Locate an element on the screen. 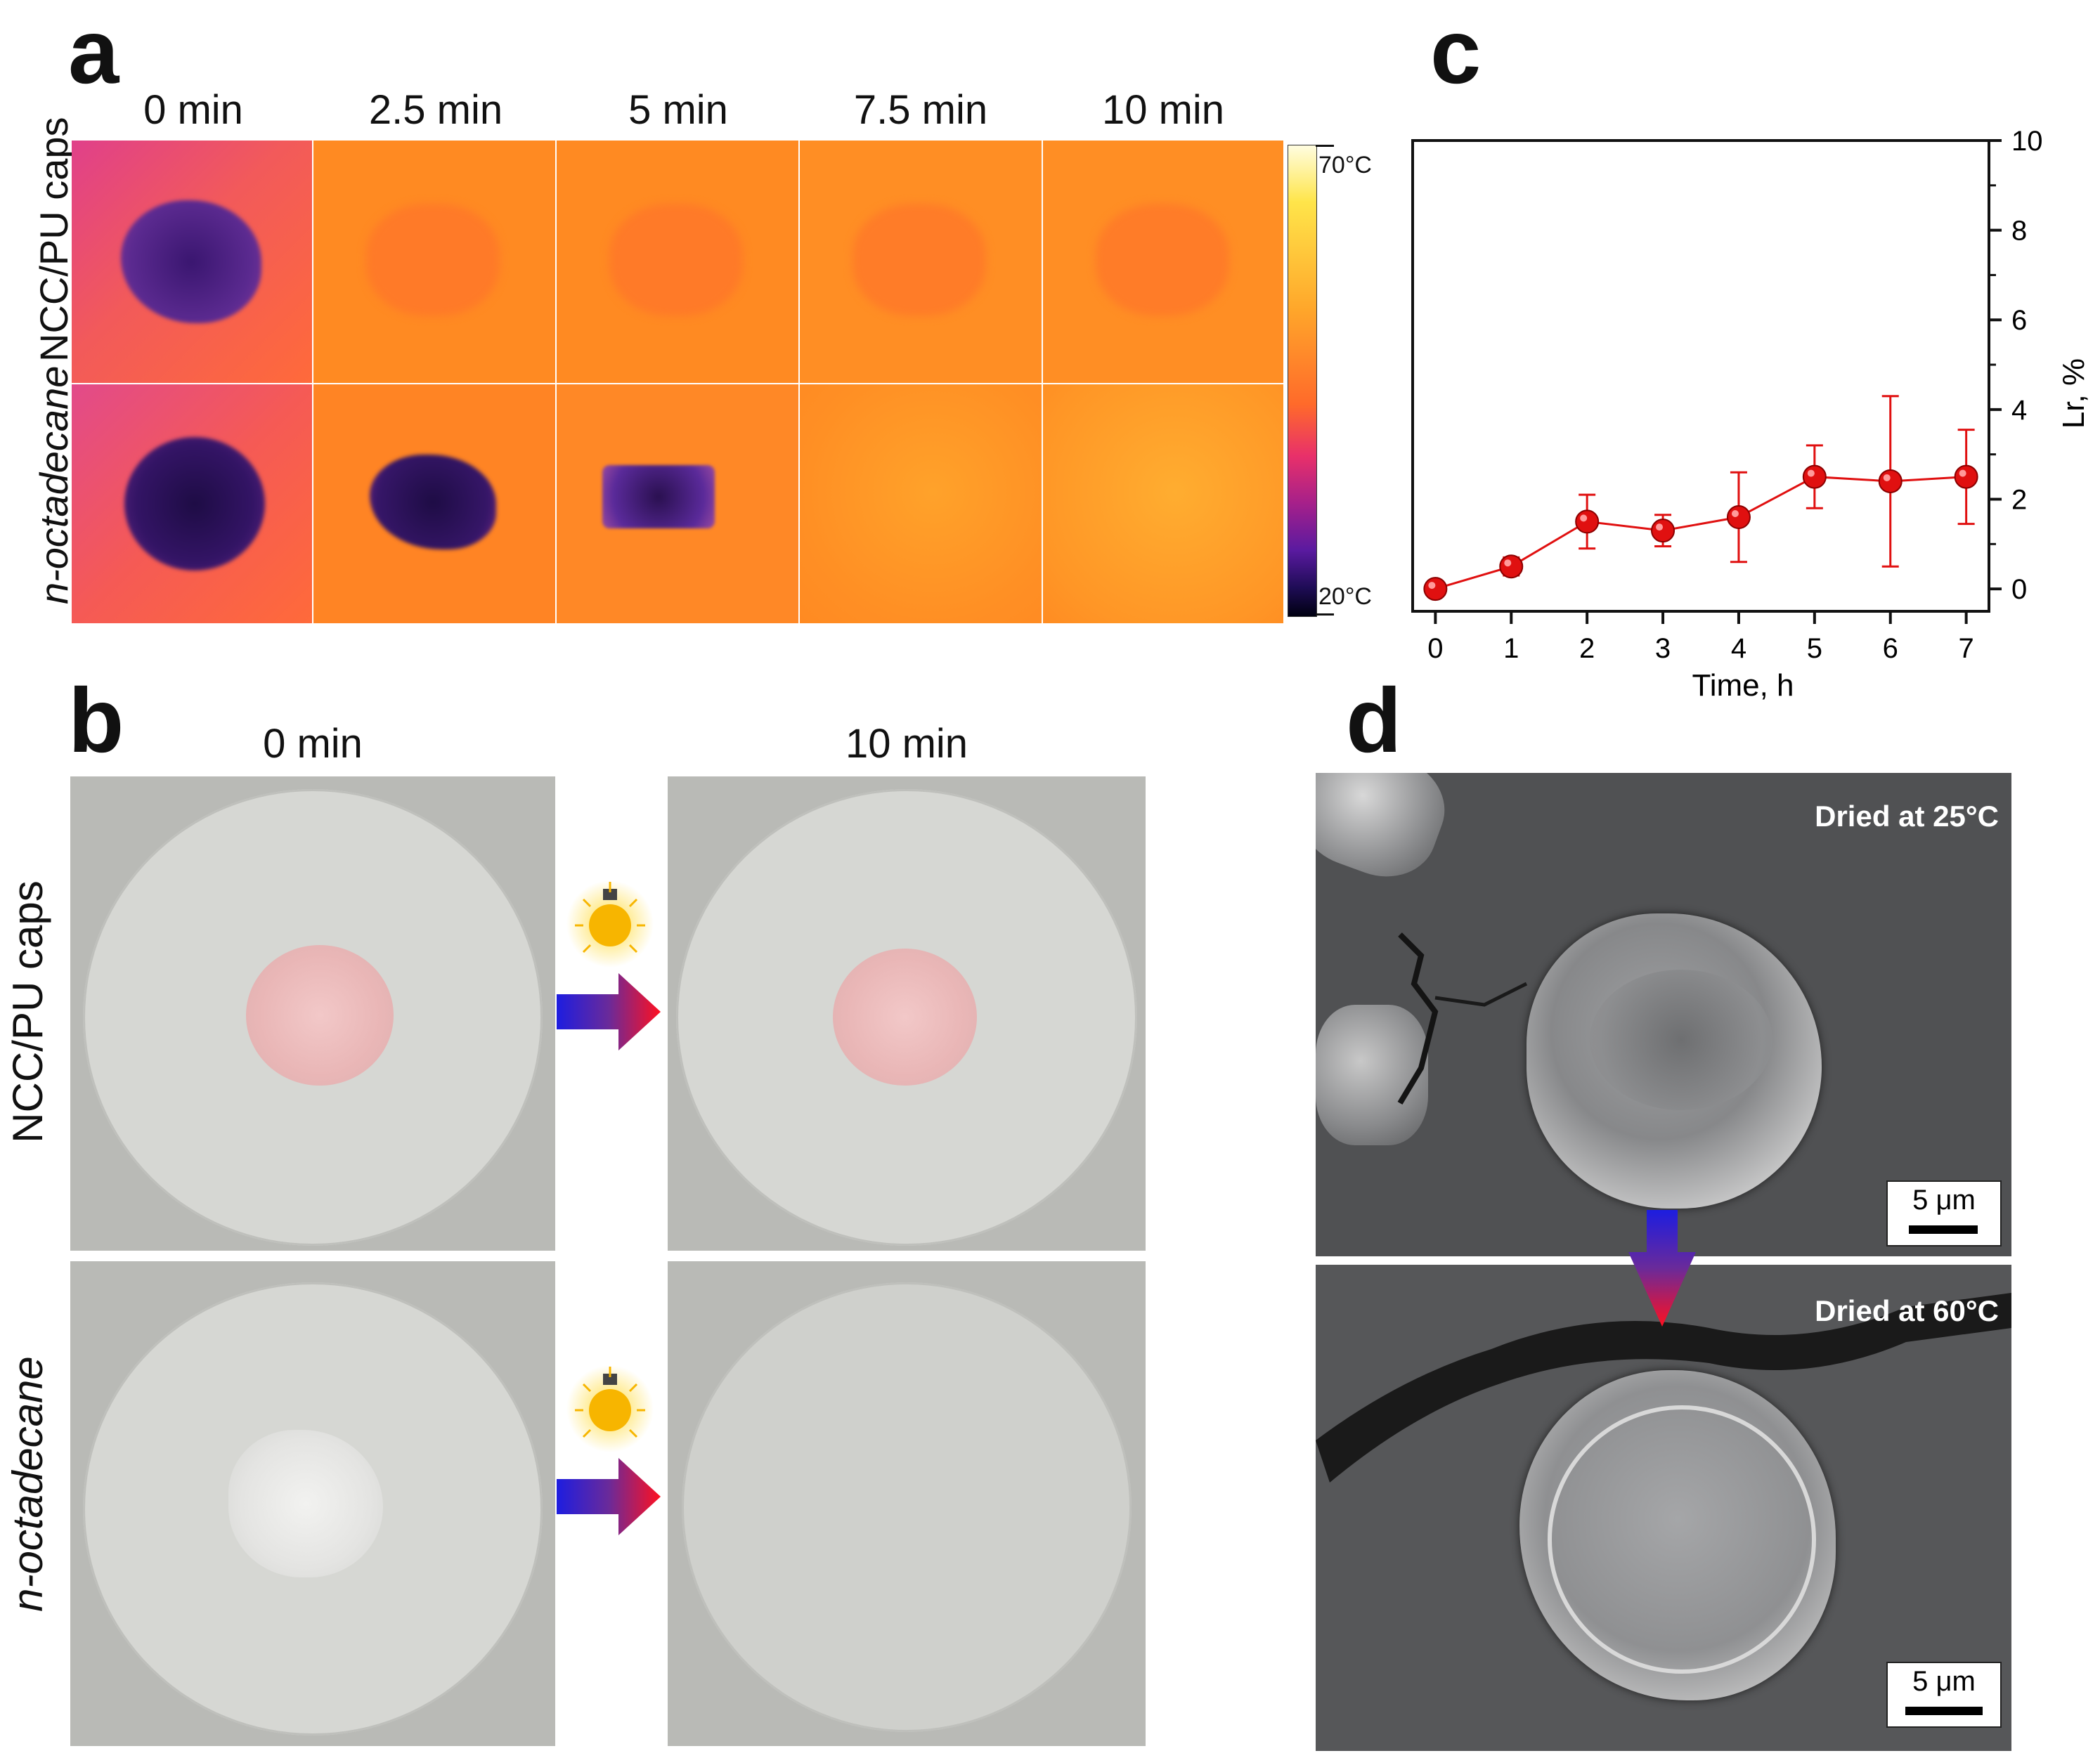  col-label-0: 0 min is located at coordinates (193, 110).